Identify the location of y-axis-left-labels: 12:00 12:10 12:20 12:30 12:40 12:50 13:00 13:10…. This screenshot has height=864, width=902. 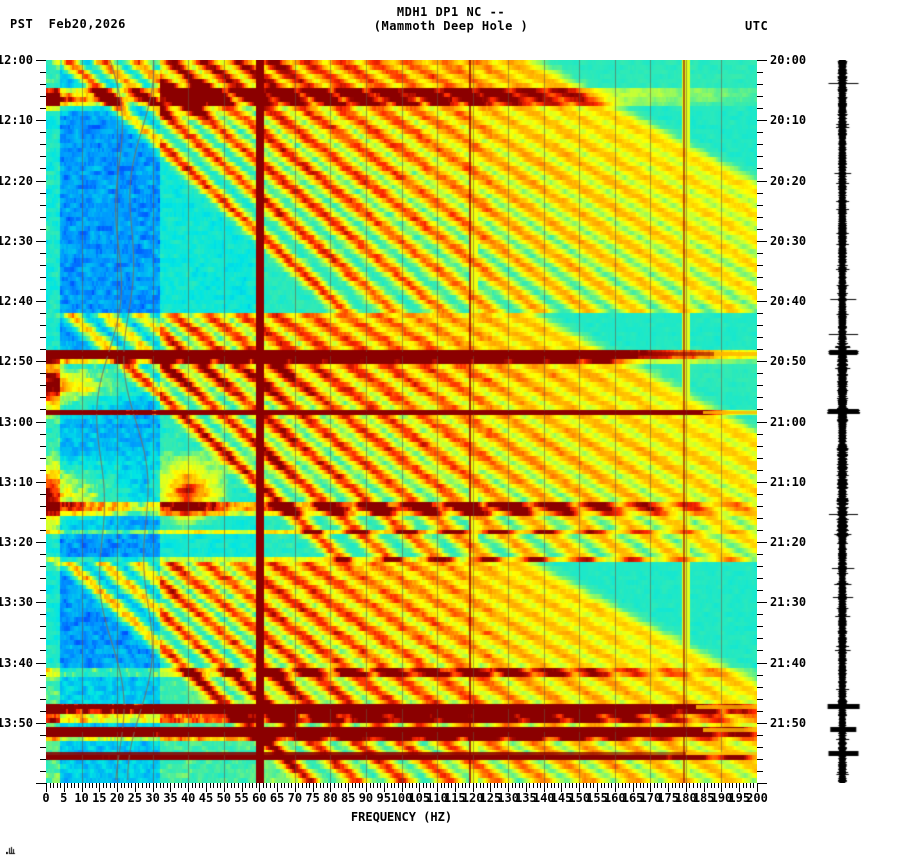
(16, 418).